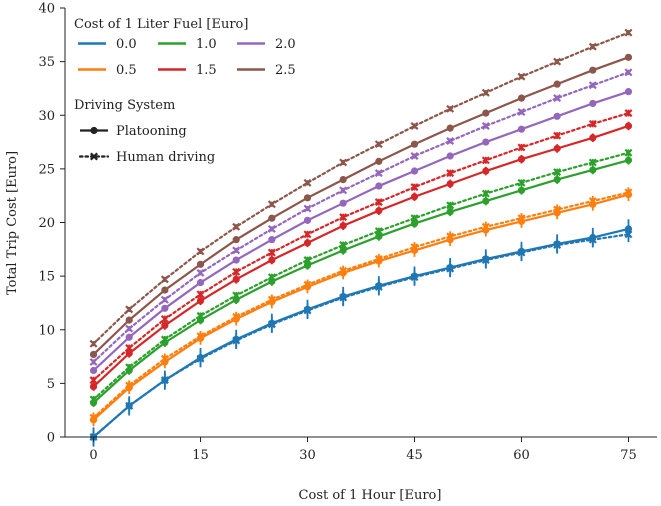 Image resolution: width=661 pixels, height=506 pixels. Describe the element at coordinates (124, 105) in the screenshot. I see `legend-title-driving-system: Driving System` at that location.